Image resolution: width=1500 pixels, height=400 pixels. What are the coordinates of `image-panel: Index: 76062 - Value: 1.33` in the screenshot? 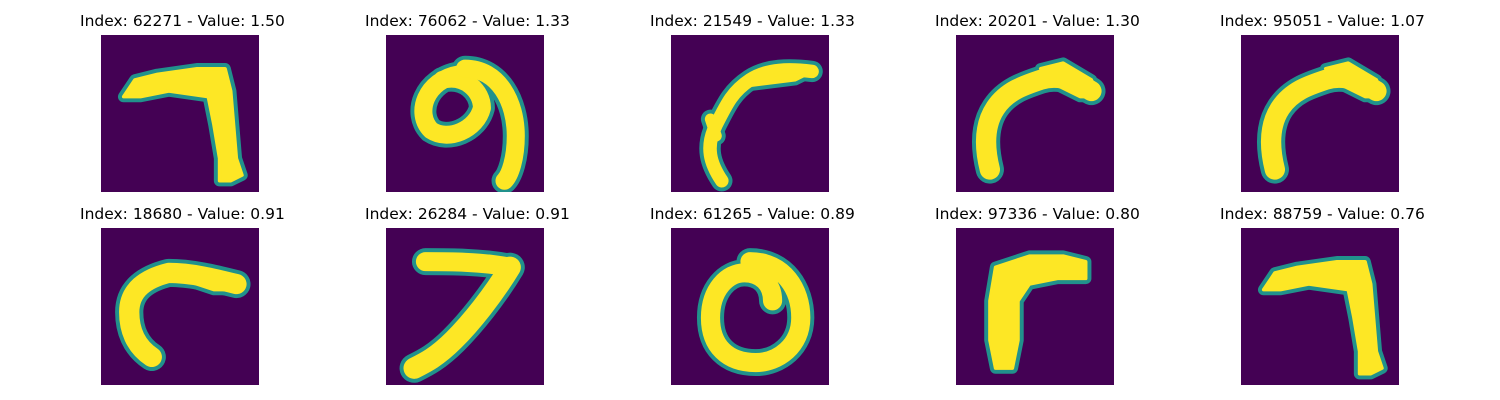 It's located at (467, 104).